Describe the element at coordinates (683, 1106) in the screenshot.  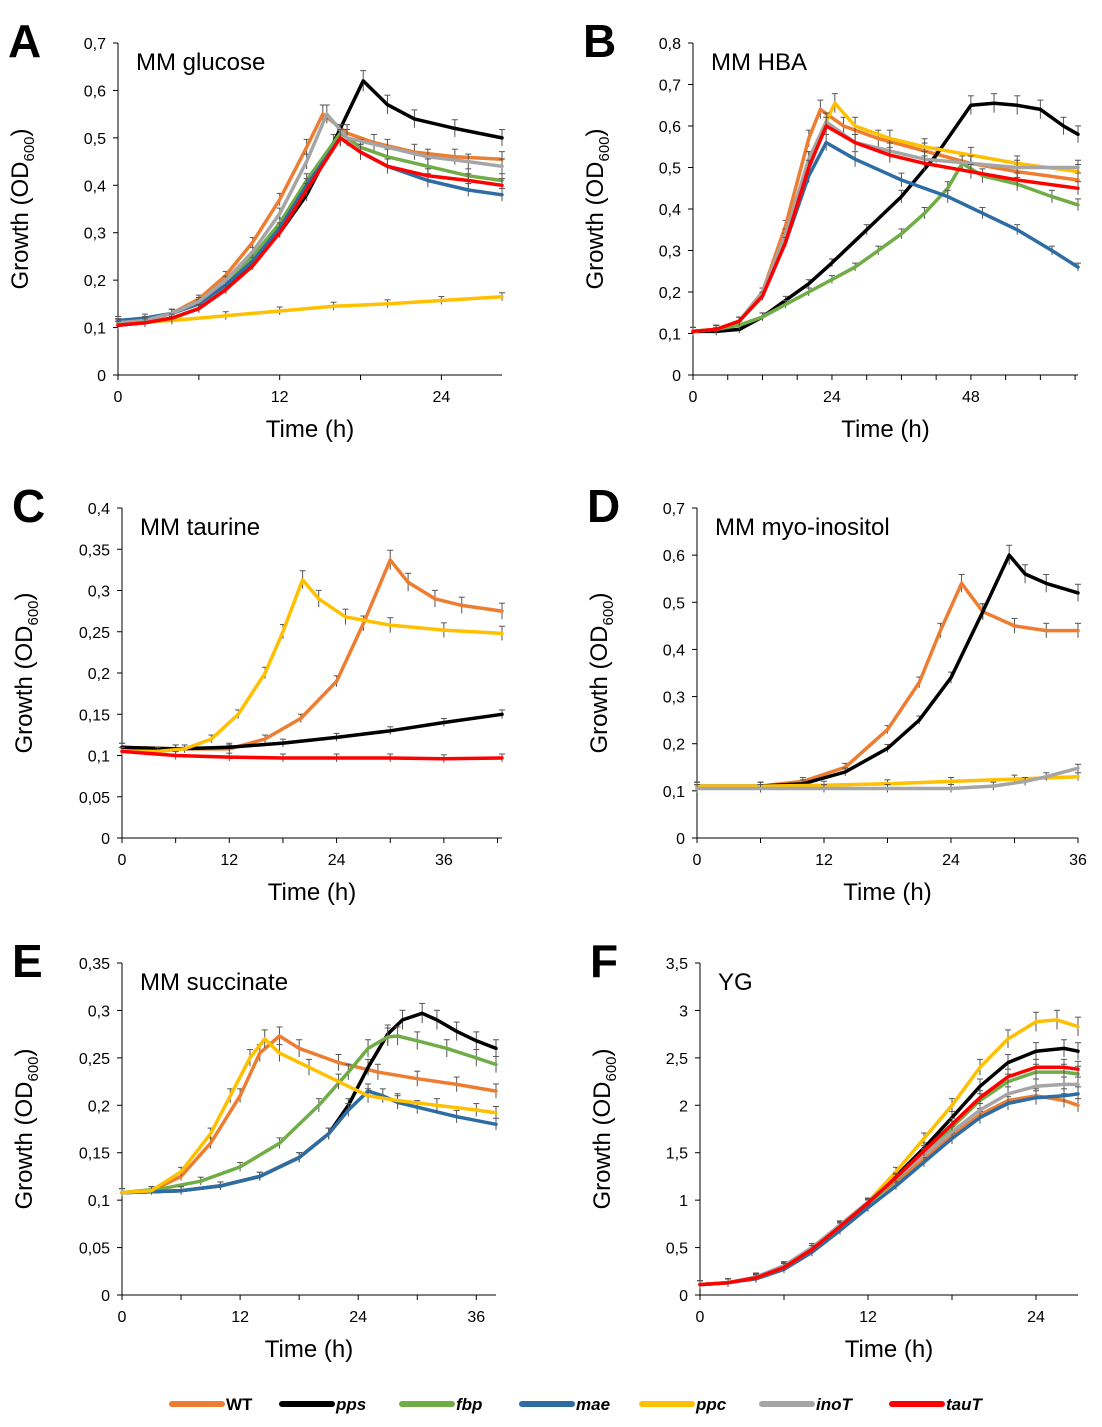
I see `y-tick-label: 2` at that location.